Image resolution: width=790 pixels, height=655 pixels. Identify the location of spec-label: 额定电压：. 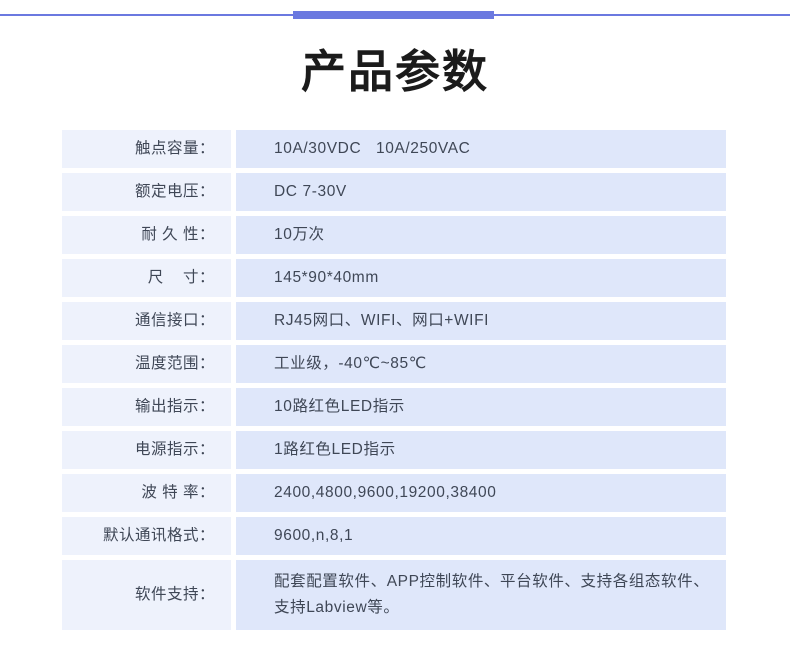
(146, 192).